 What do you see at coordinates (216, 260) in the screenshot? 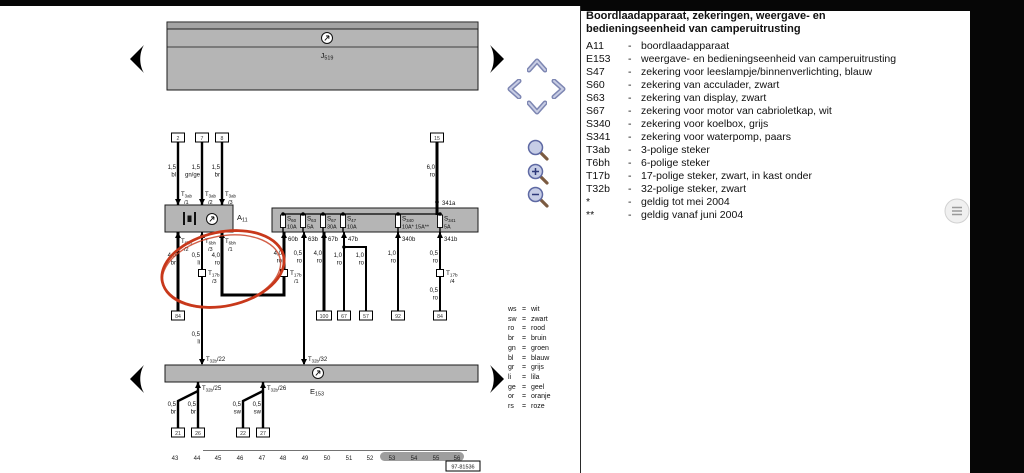
I see `wire-label: 4,0 ro` at bounding box center [216, 260].